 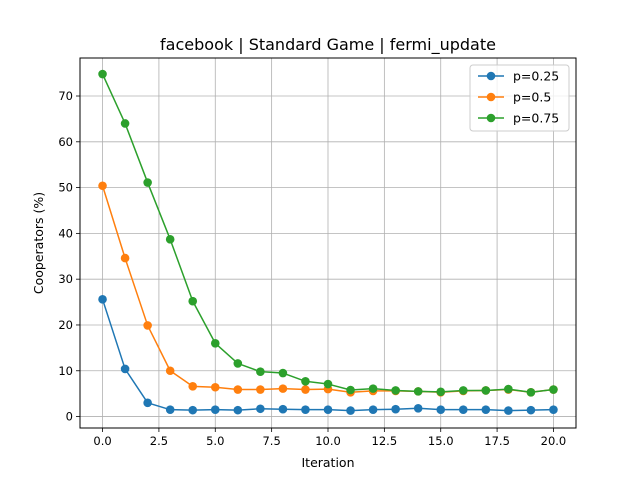 I want to click on x-tick-label: 0.0, so click(x=102, y=441).